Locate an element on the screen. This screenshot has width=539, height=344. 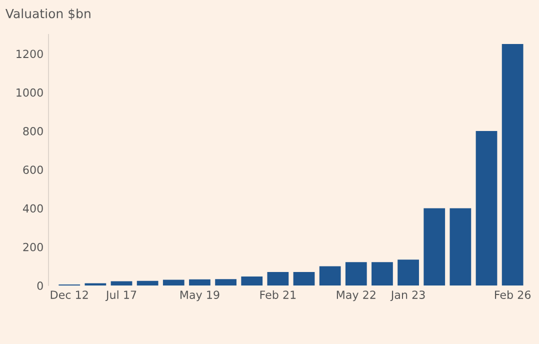
x-tick-label: Jul 17 is located at coordinates (120, 296).